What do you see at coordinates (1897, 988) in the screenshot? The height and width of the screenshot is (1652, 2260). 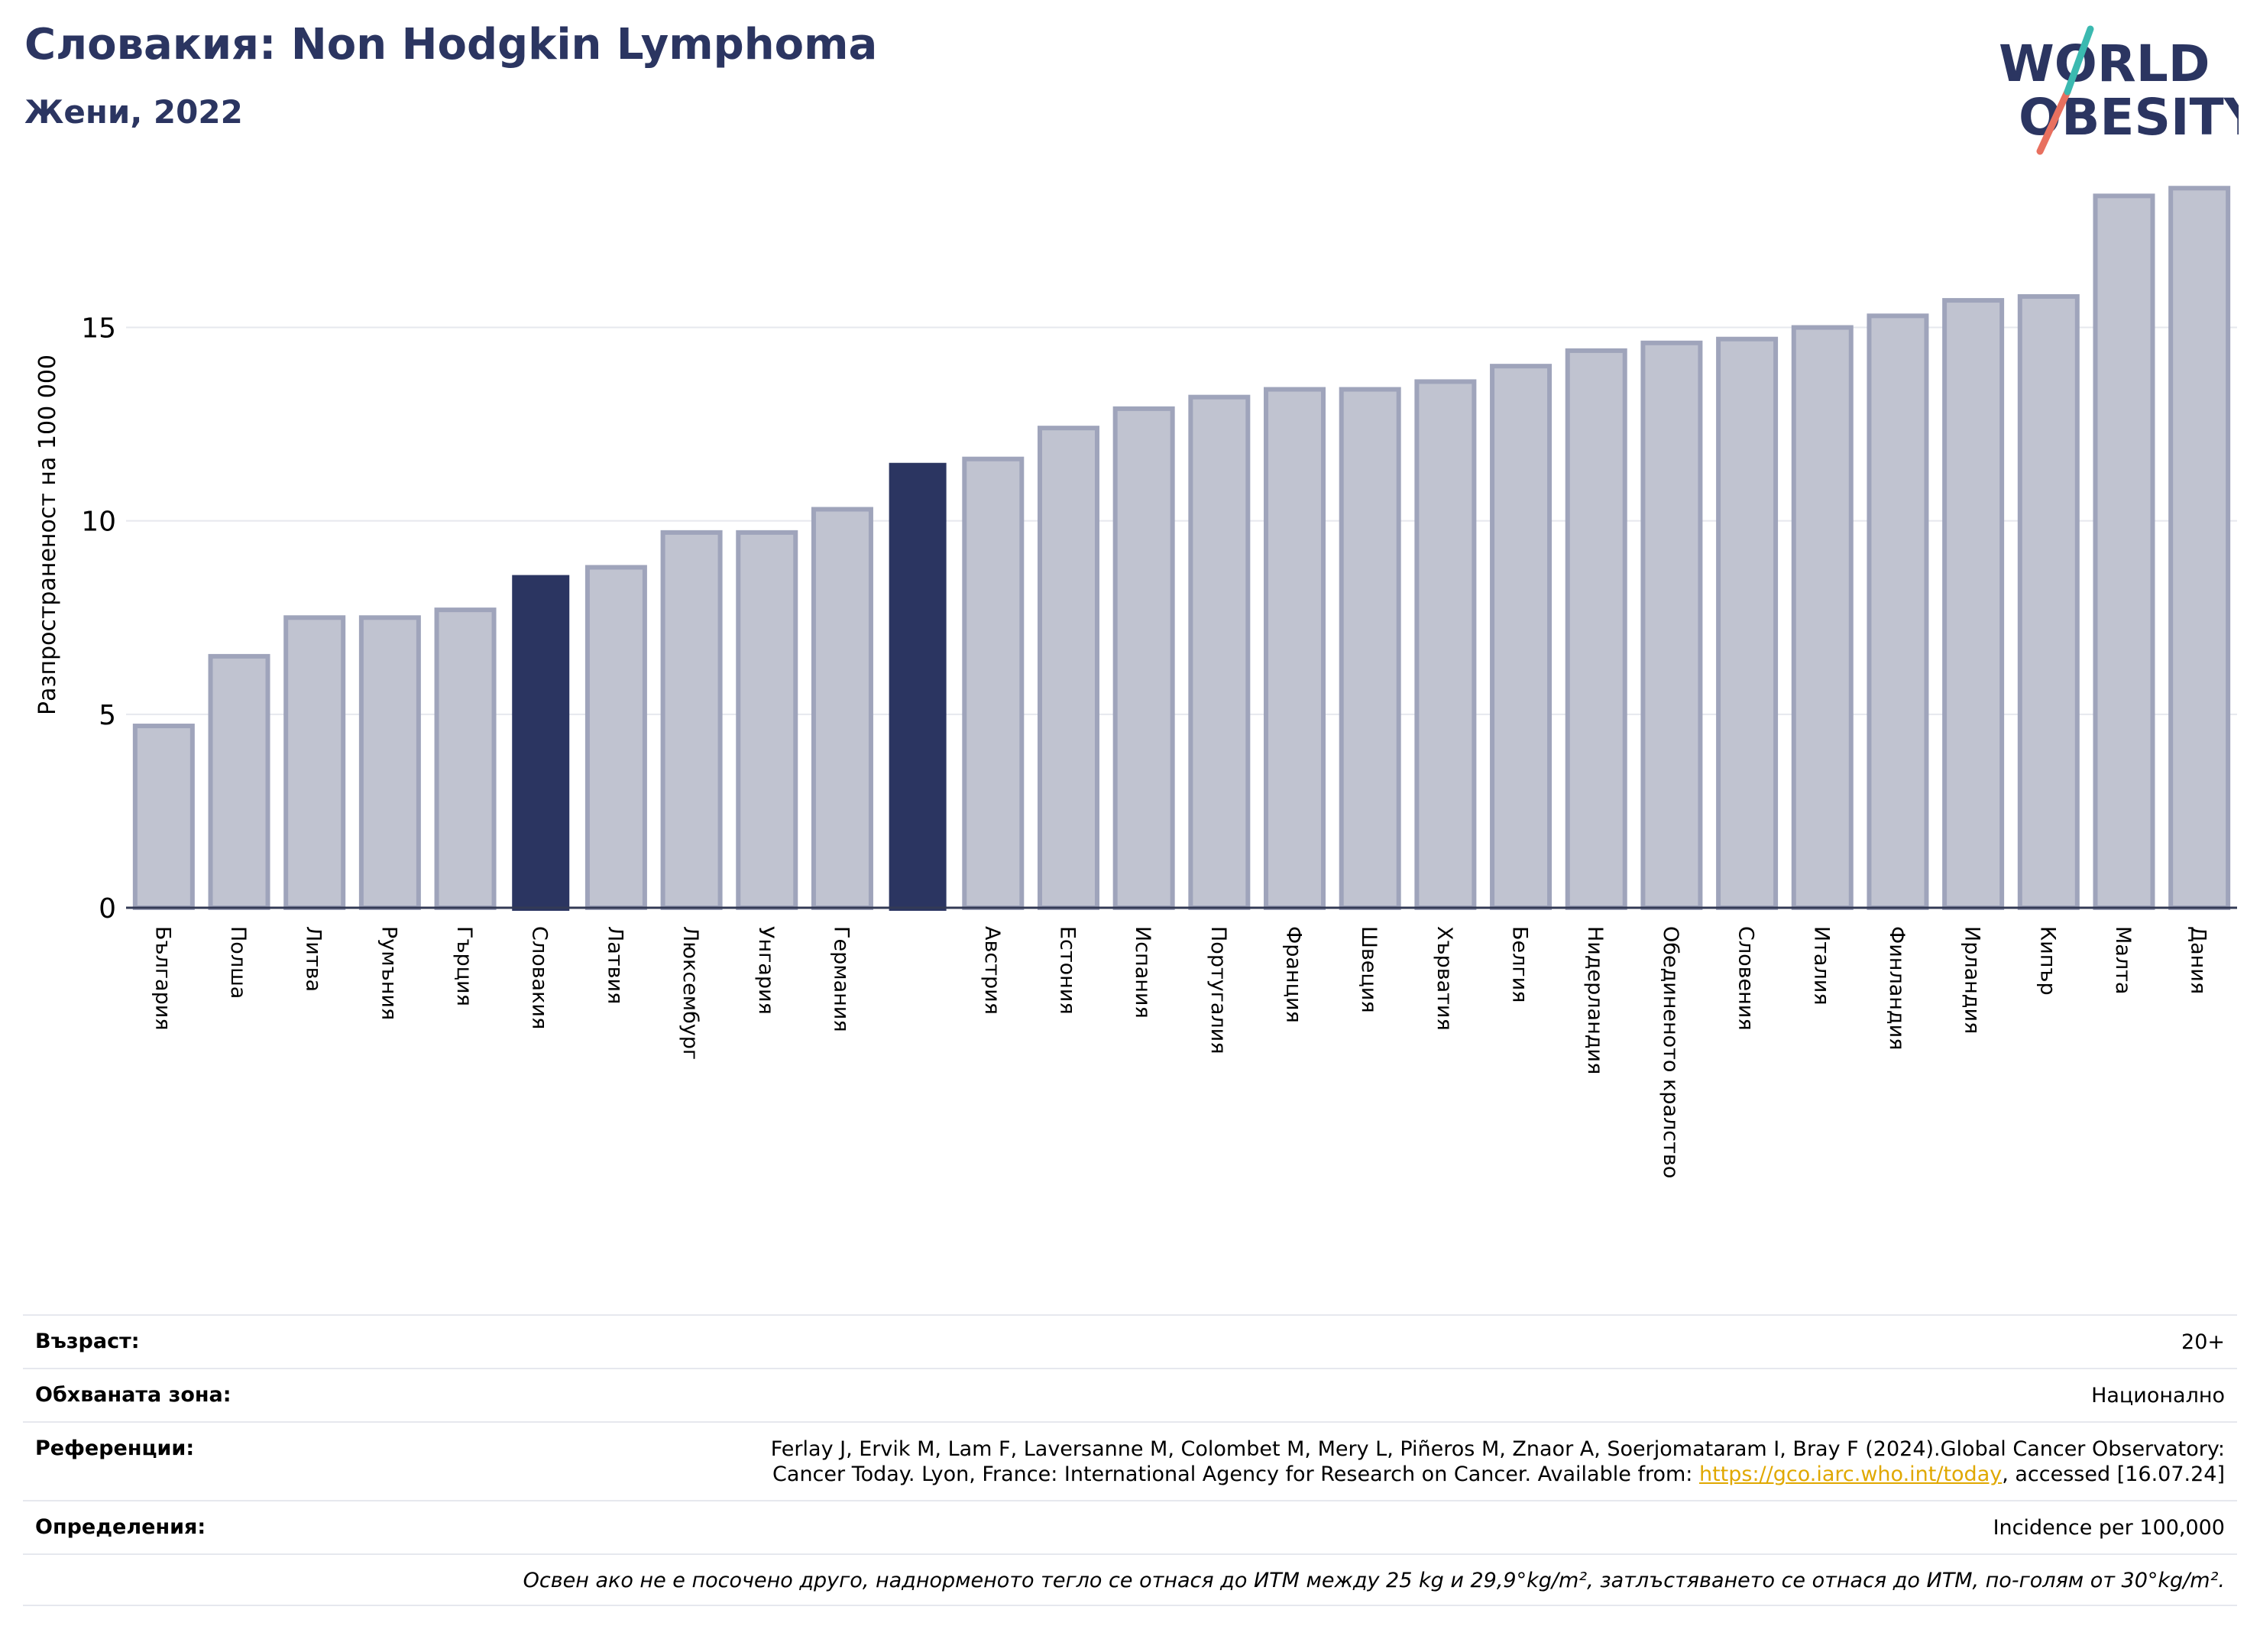 I see `x-tick-label: Финландия` at bounding box center [1897, 988].